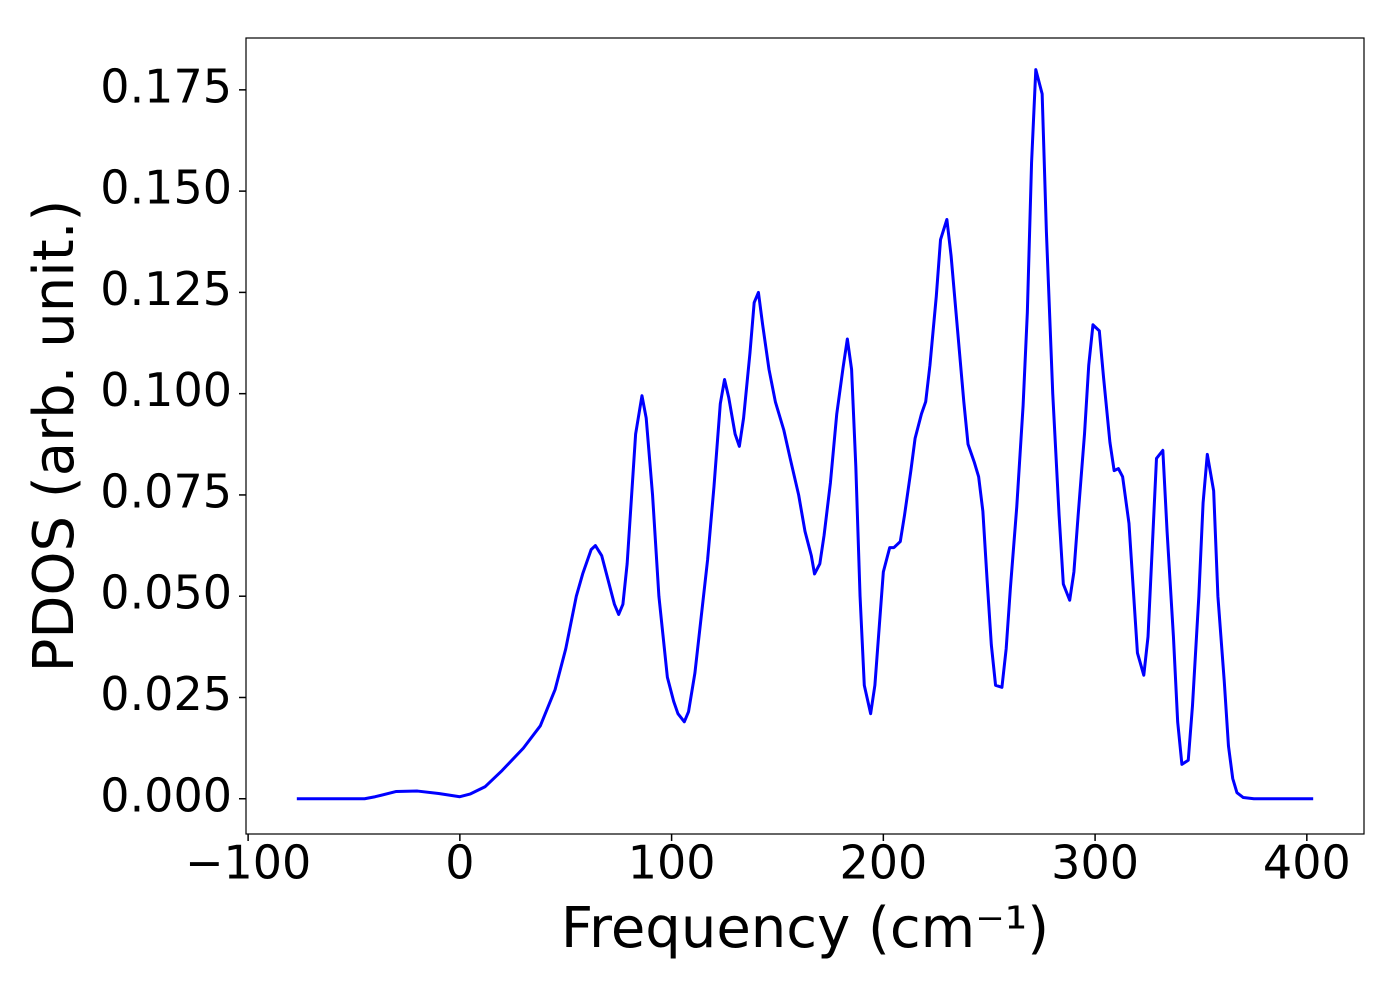 This screenshot has height=1000, width=1400. I want to click on x-tick-label: 400, so click(1307, 863).